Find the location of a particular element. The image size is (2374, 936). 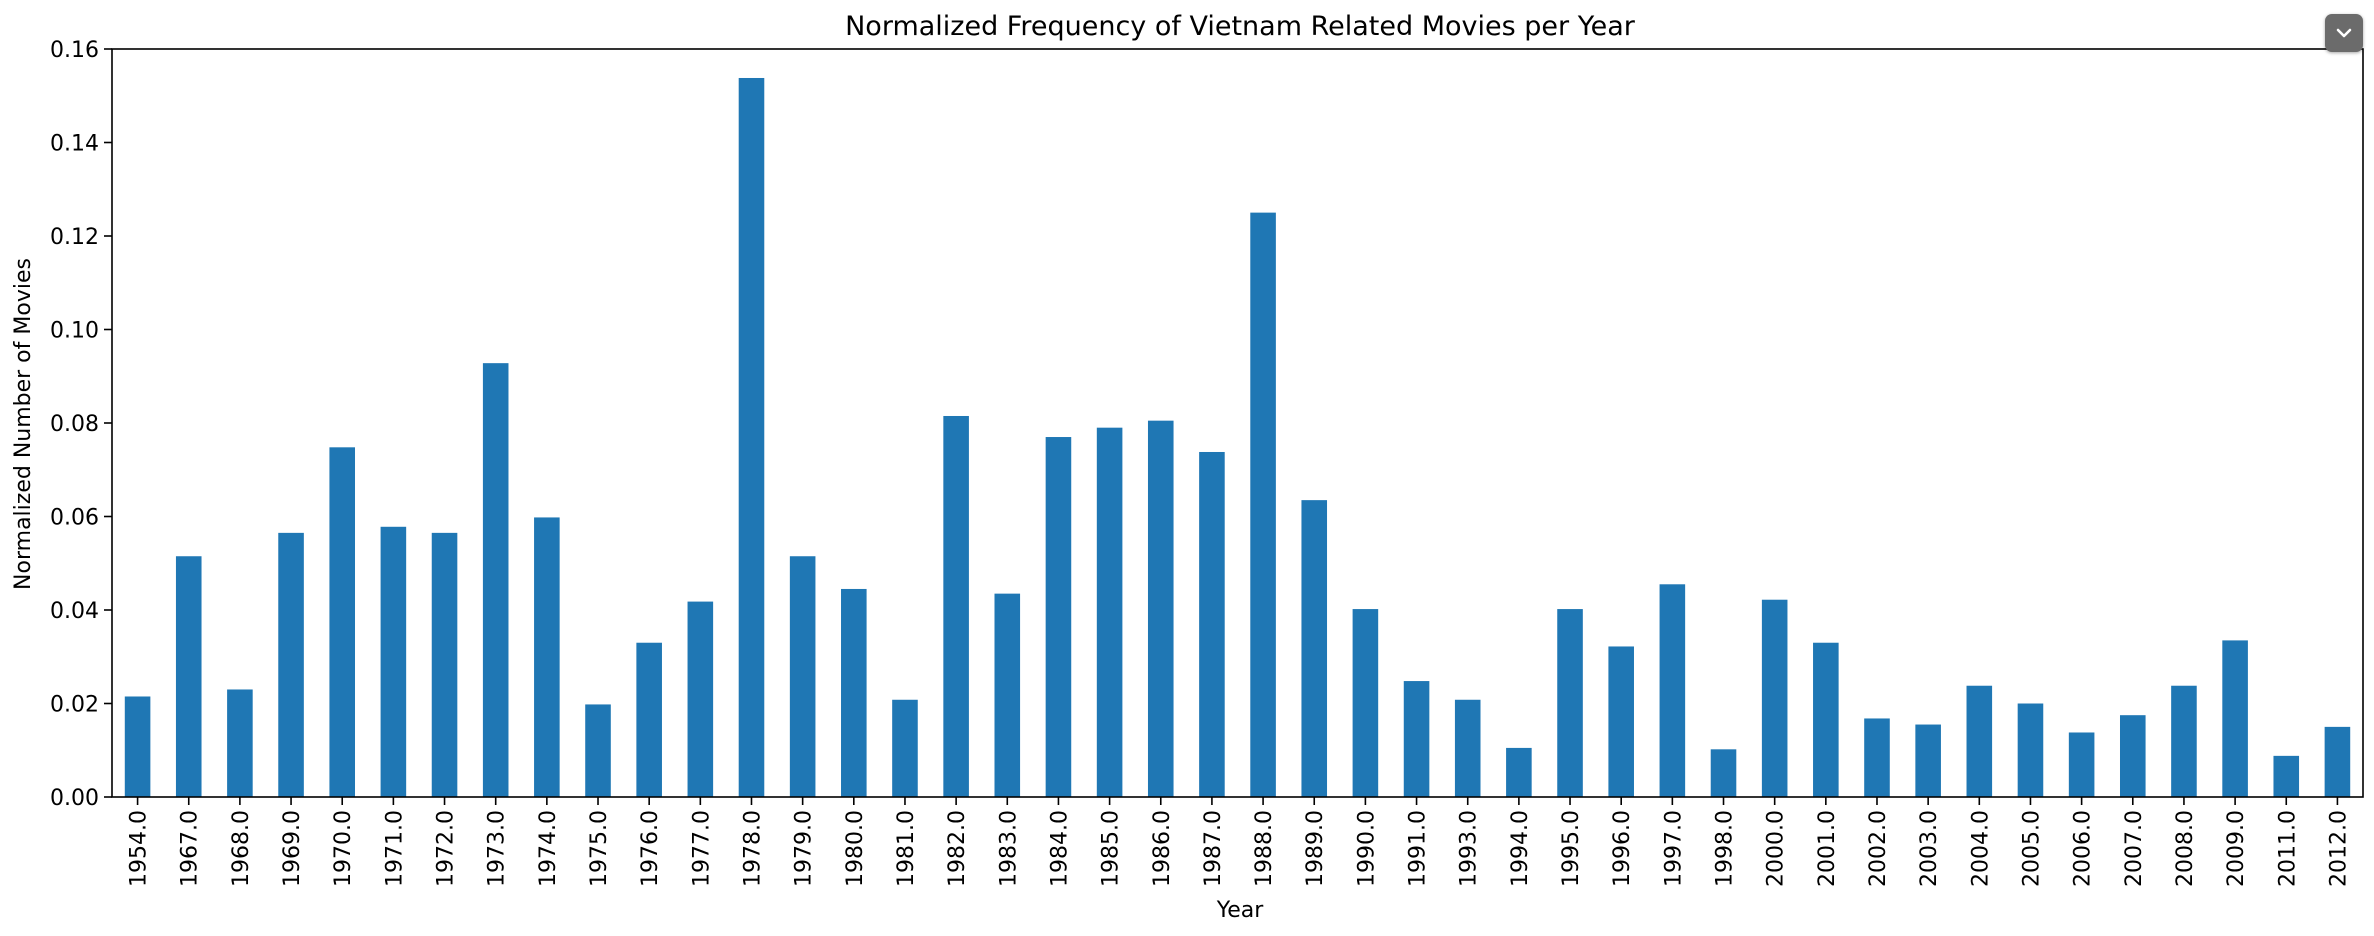

x-tick-label: 2007.0 is located at coordinates (2134, 848).